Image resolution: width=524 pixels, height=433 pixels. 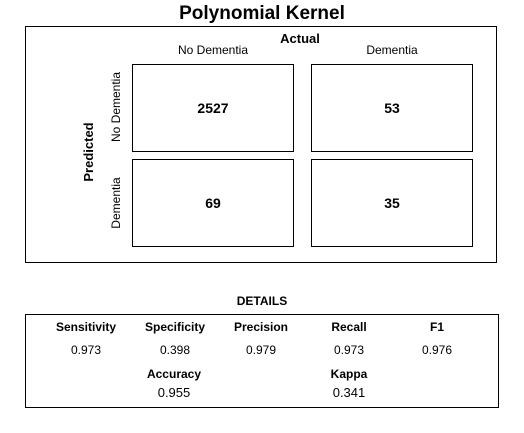 I want to click on metric-value-f1: 0.976, so click(x=437, y=350).